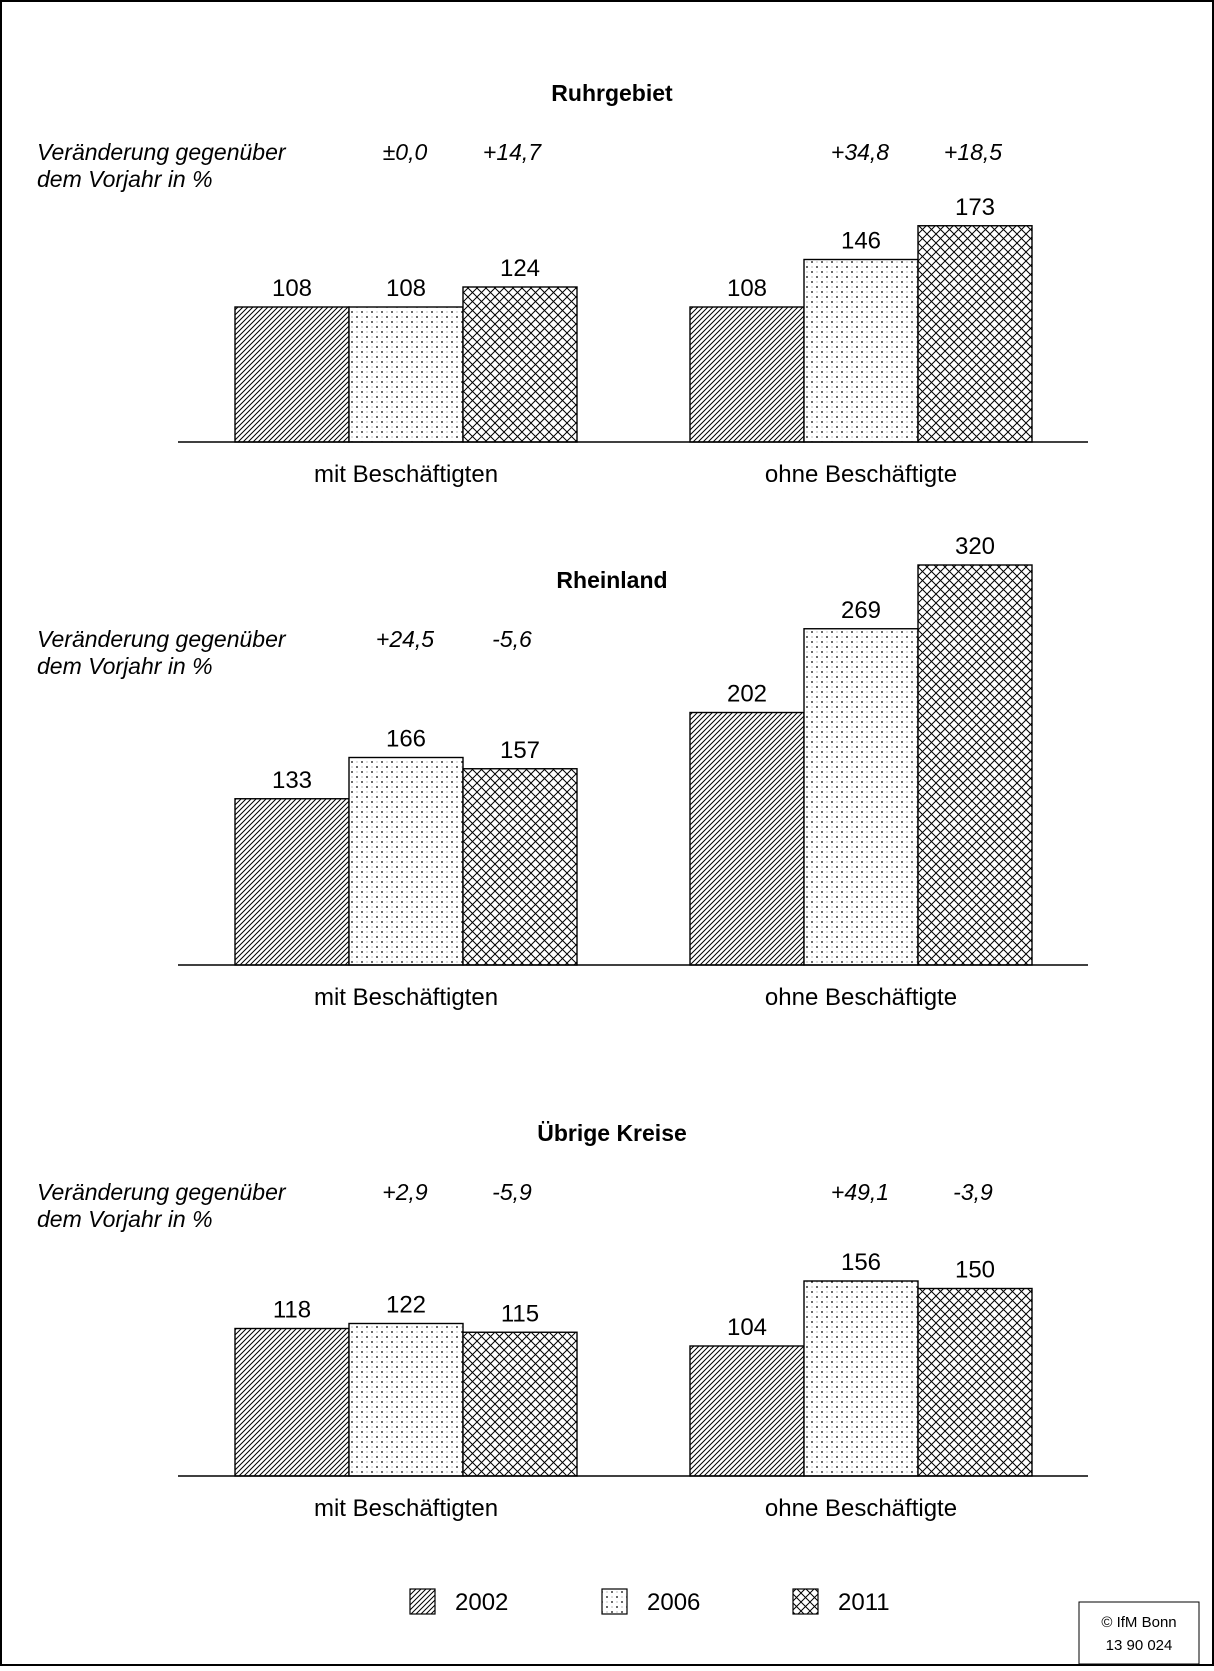 The height and width of the screenshot is (1671, 1214). Describe the element at coordinates (614, 1601) in the screenshot. I see `legend-swatch-2006` at that location.